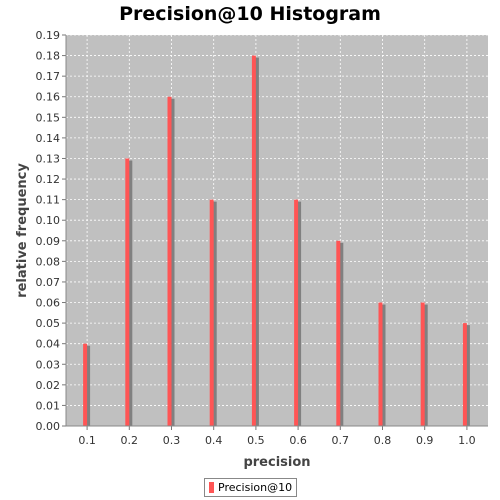 This screenshot has height=500, width=500. Describe the element at coordinates (48, 261) in the screenshot. I see `y-tick-label: 0.08` at that location.